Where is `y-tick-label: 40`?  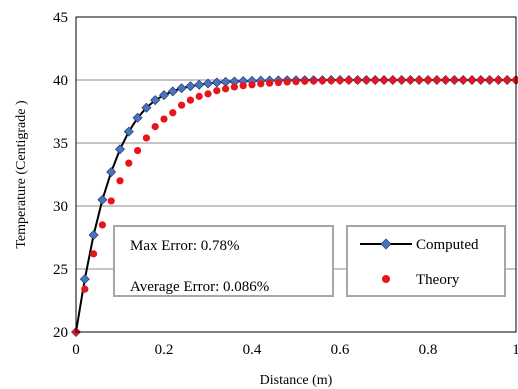
y-tick-label: 40 is located at coordinates (60, 81).